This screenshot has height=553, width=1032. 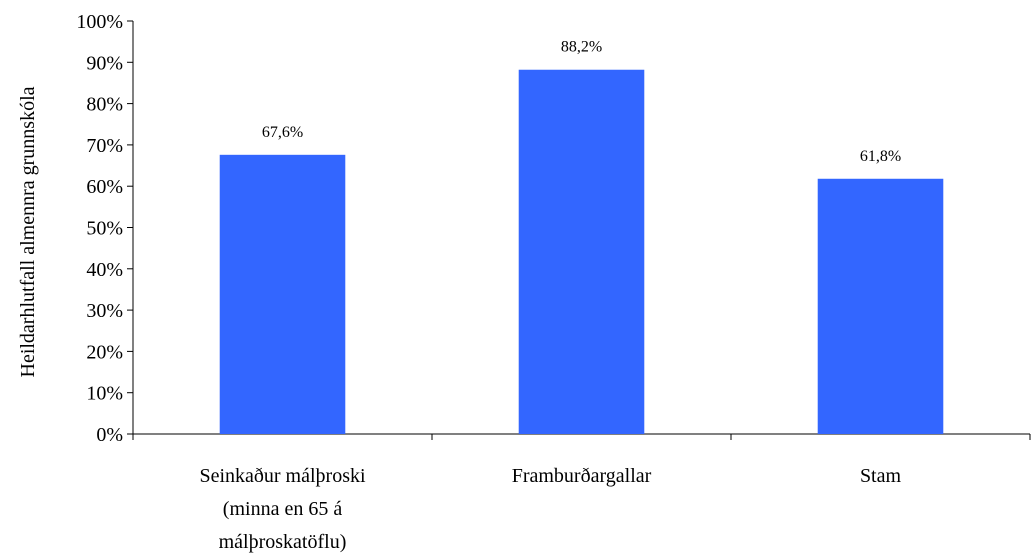 What do you see at coordinates (104, 394) in the screenshot?
I see `y-tick-label: 10%` at bounding box center [104, 394].